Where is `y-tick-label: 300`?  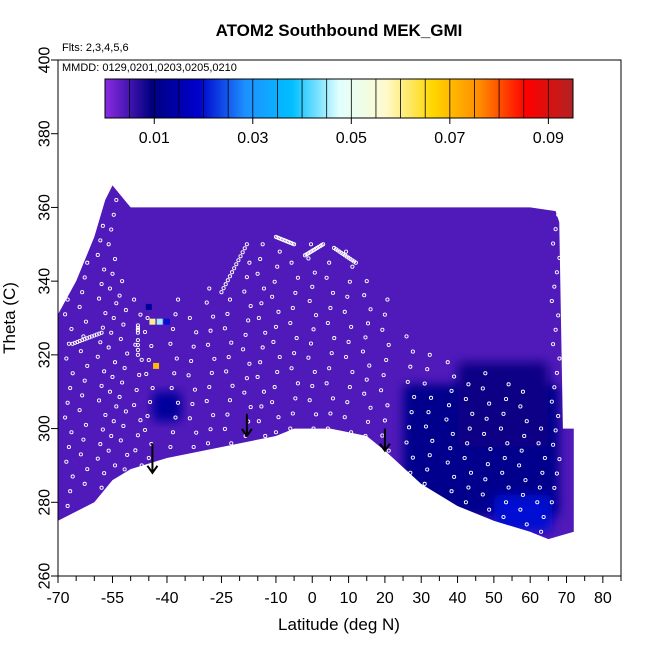 y-tick-label: 300 is located at coordinates (45, 428).